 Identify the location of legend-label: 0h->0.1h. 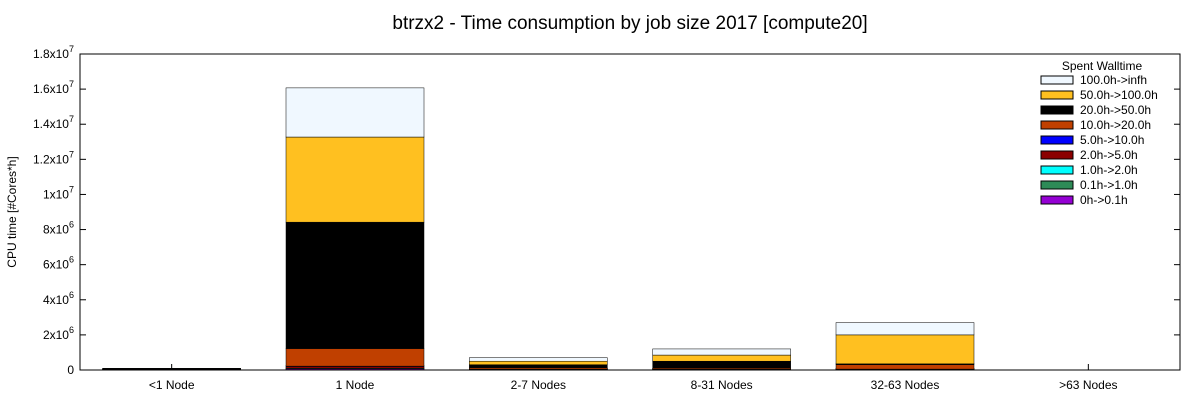
(1104, 200).